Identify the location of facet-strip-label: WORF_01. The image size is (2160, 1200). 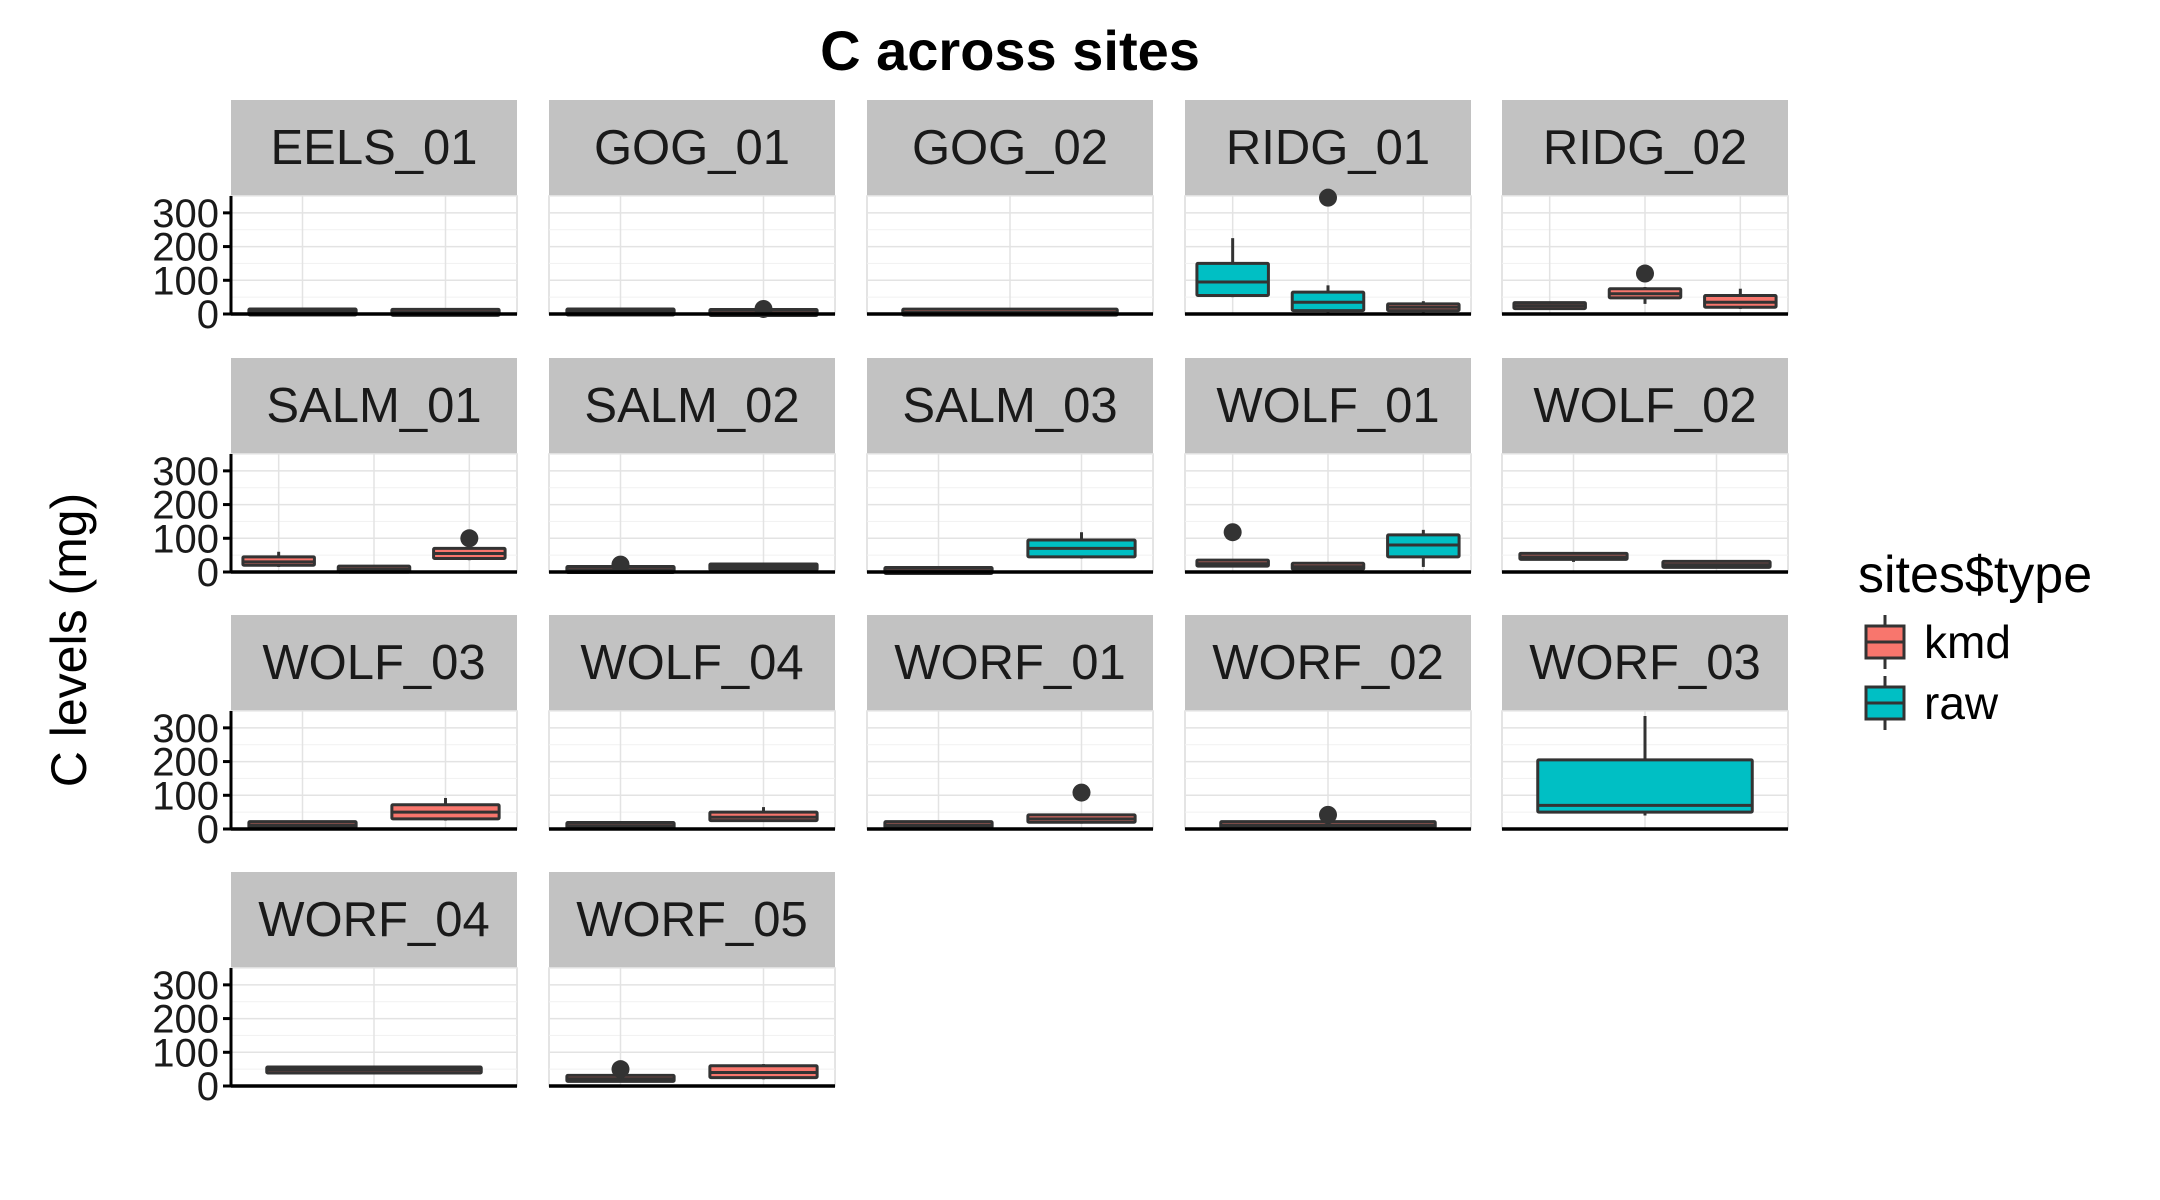
(1009, 663).